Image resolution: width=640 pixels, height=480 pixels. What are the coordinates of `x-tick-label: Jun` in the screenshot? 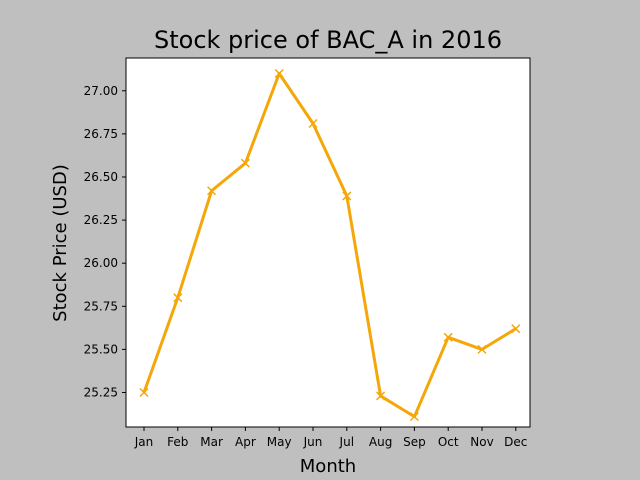 It's located at (313, 442).